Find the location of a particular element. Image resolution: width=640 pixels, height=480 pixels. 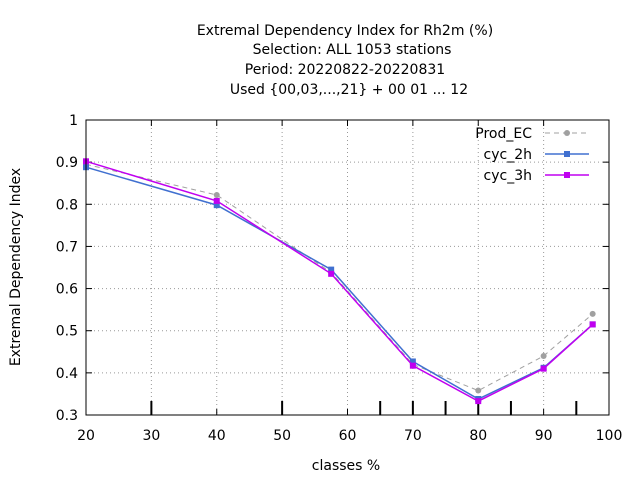

chart-title-line-1: Extremal Dependency Index for Rh2m (%) is located at coordinates (345, 31).